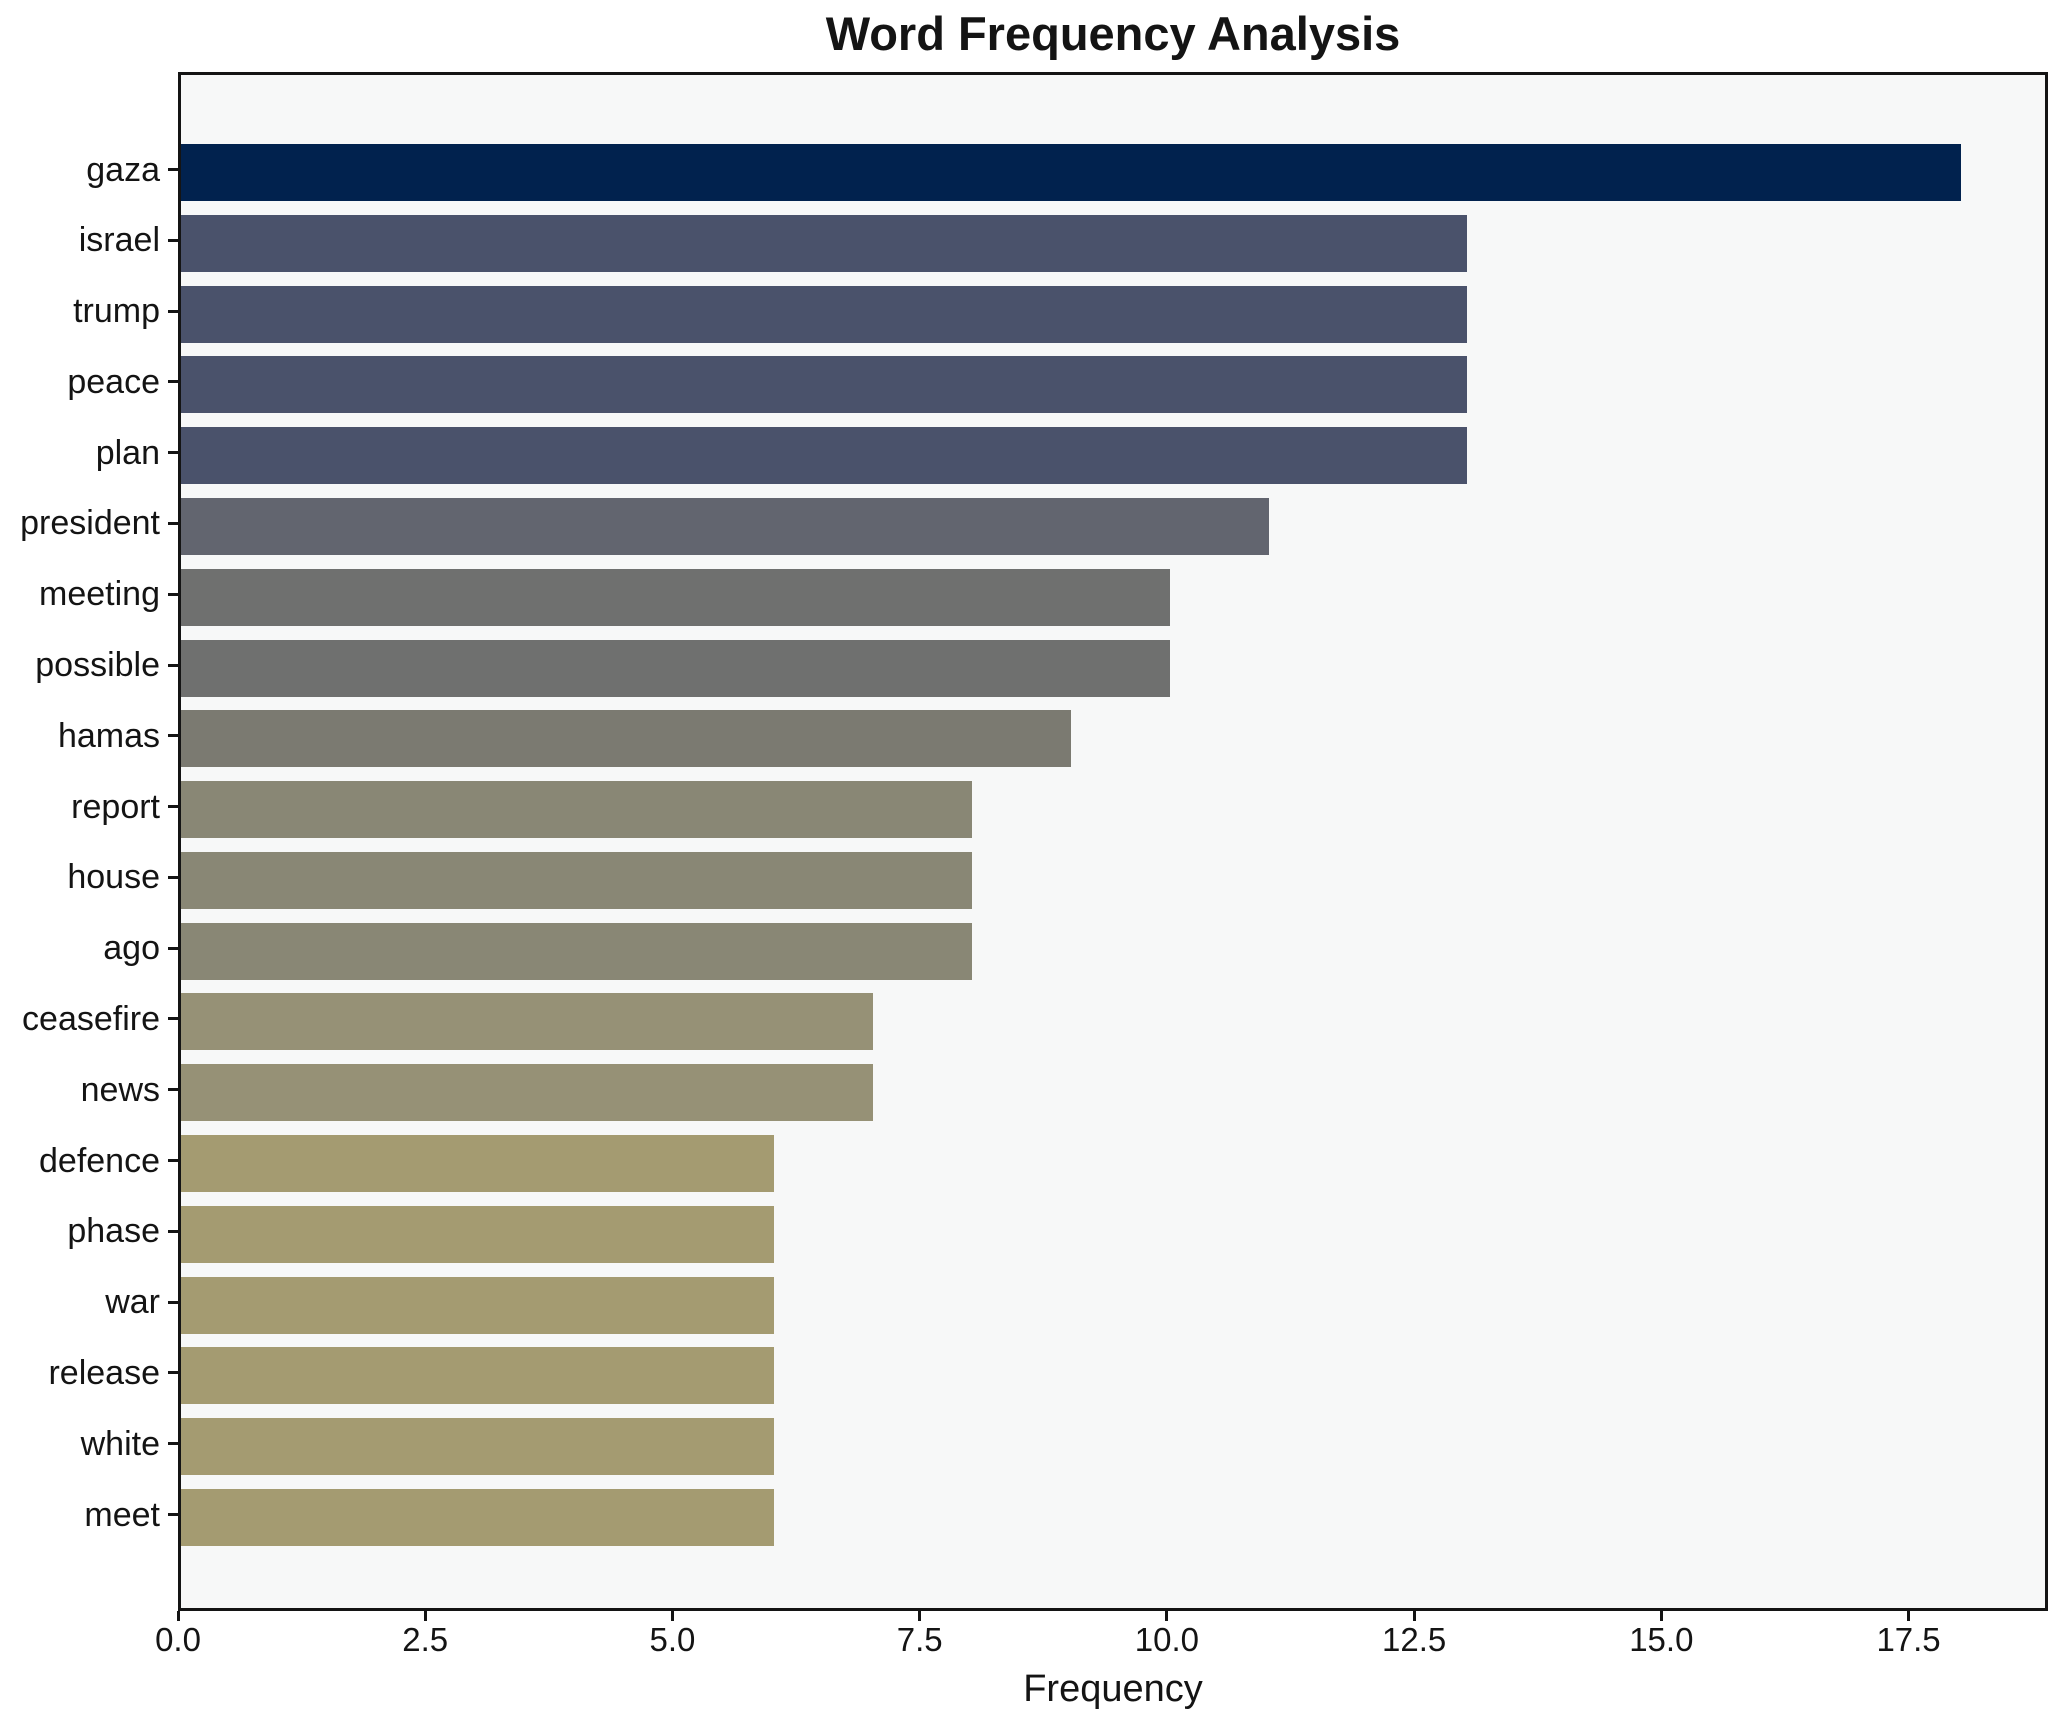 This screenshot has width=2056, height=1722. I want to click on y-tick-label-hamas: hamas, so click(108, 735).